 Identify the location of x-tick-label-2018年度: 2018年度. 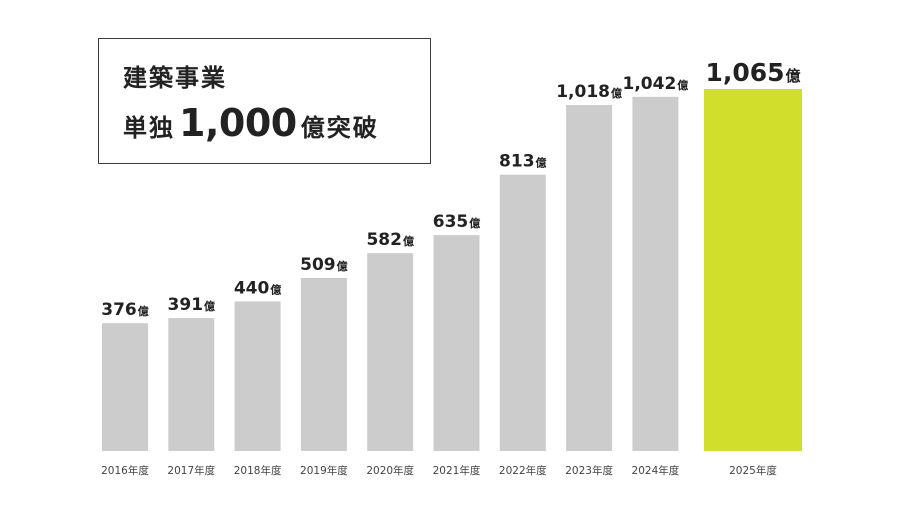
(258, 470).